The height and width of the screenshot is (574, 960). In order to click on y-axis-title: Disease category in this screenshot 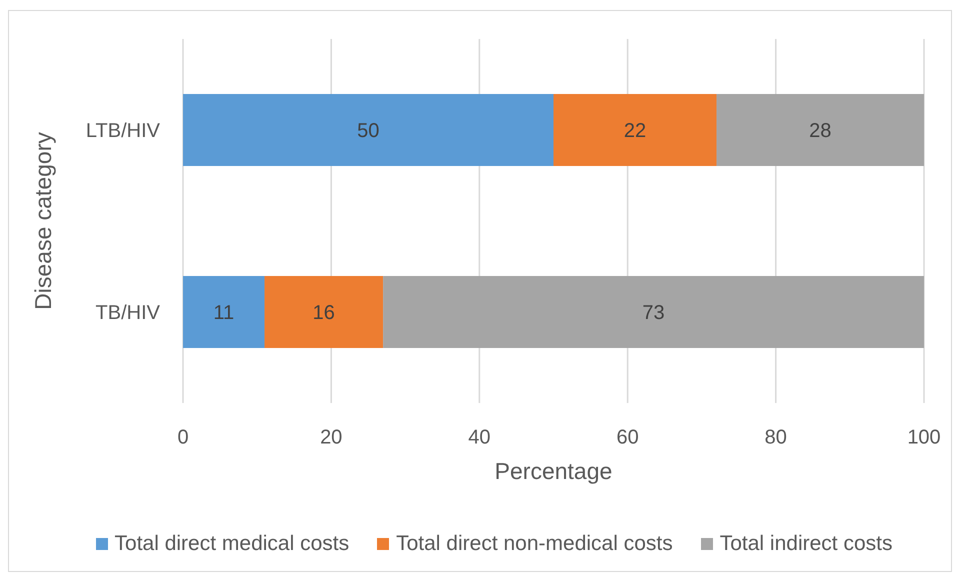, I will do `click(43, 221)`.